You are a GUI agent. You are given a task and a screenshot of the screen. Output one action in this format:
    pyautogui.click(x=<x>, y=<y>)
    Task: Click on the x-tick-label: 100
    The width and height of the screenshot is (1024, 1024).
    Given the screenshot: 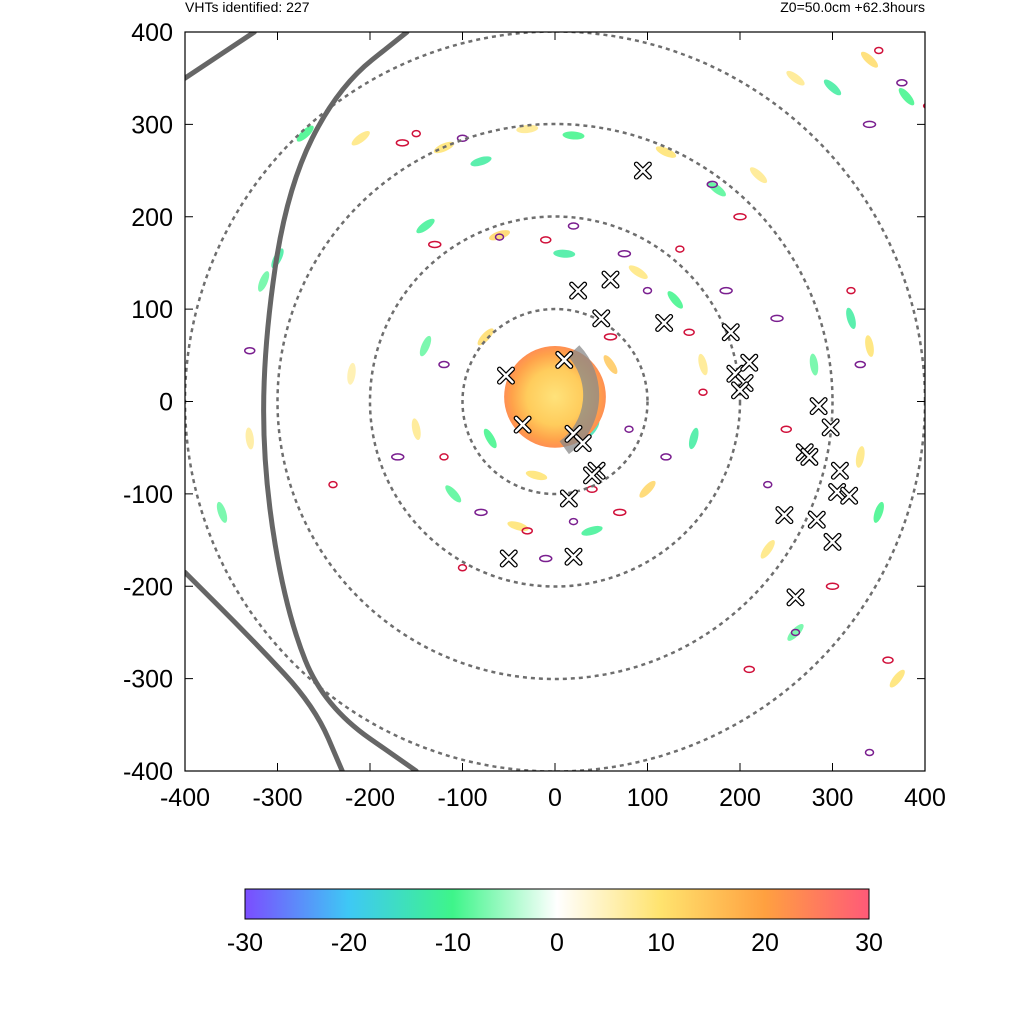 What is the action you would take?
    pyautogui.click(x=648, y=798)
    